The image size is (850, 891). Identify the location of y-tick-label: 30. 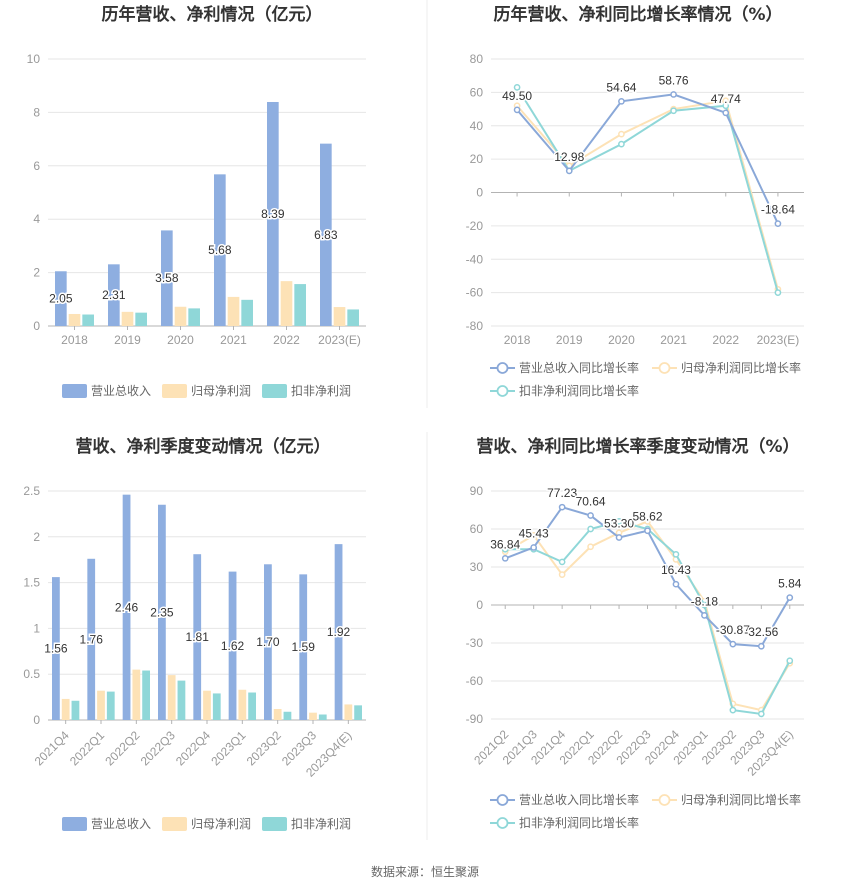
(477, 567).